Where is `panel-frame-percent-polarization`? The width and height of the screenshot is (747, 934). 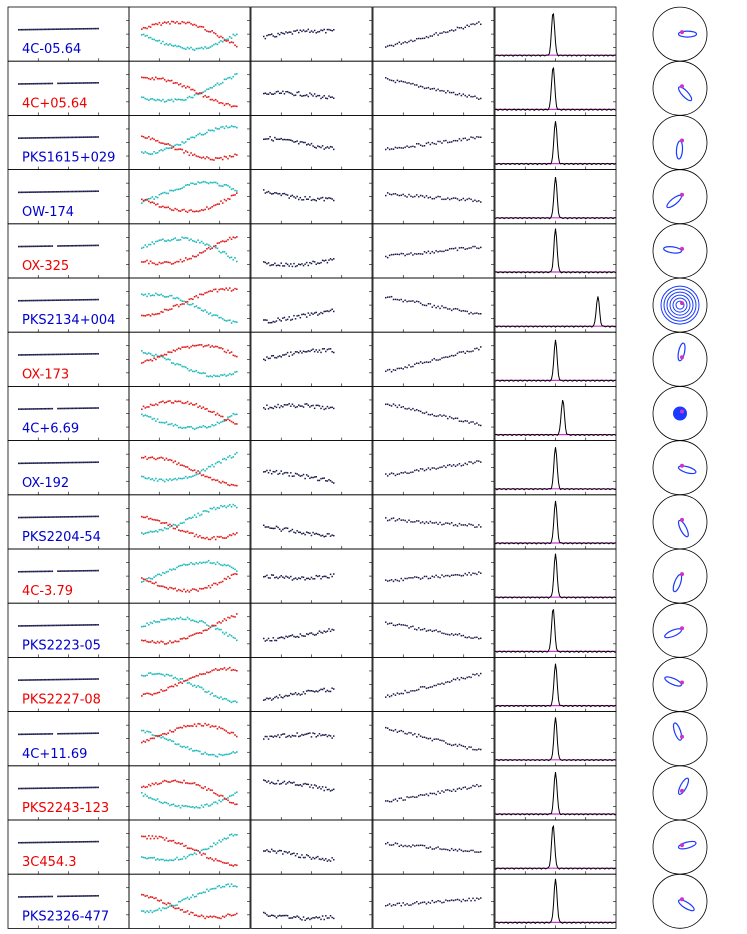 panel-frame-percent-polarization is located at coordinates (311, 522).